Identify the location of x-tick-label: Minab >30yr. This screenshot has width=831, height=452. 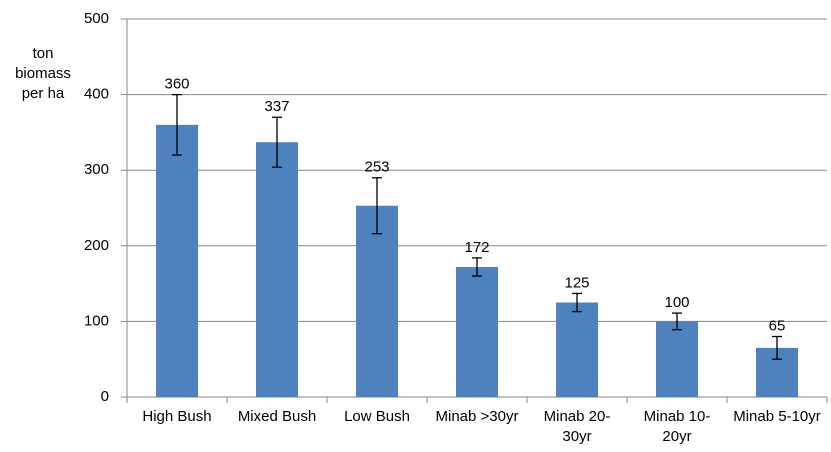
(477, 416).